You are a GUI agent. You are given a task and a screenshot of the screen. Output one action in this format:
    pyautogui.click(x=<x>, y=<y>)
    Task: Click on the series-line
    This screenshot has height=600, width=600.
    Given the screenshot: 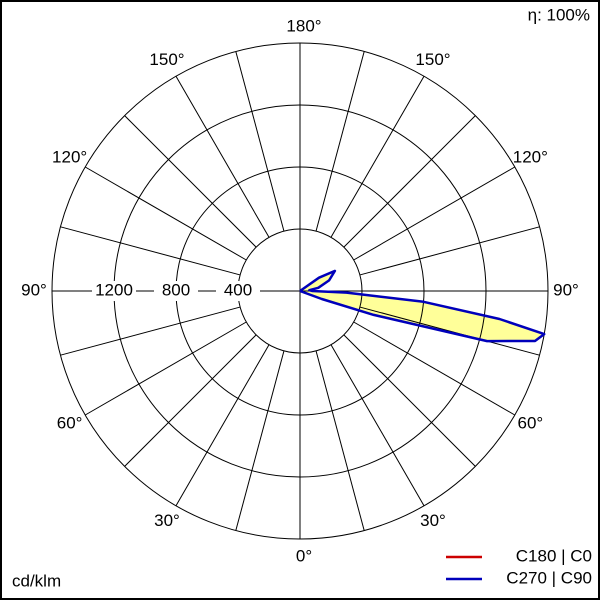 What is the action you would take?
    pyautogui.click(x=422, y=306)
    